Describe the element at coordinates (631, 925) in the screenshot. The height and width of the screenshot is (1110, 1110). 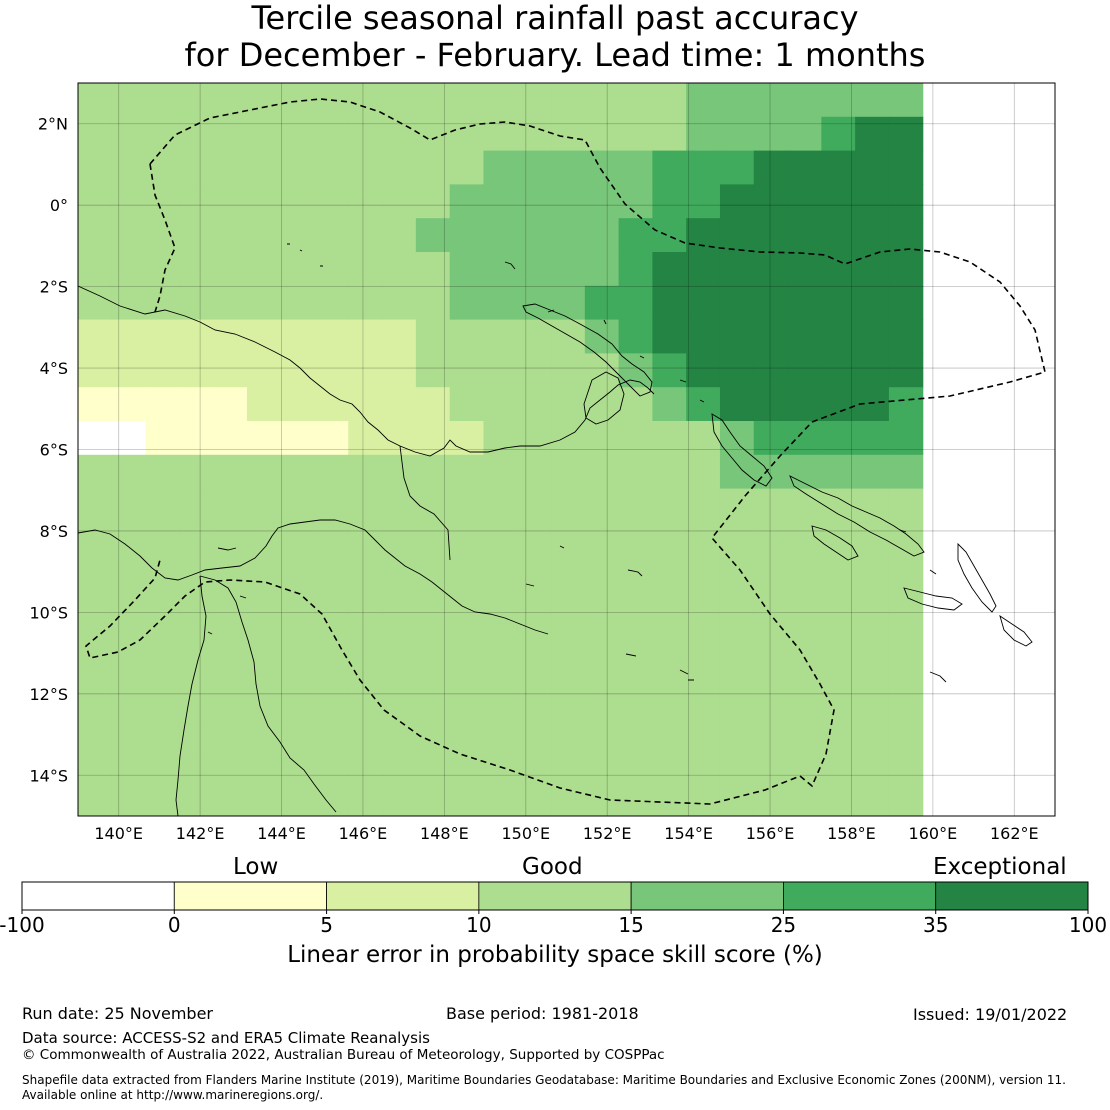
I see `colorbar-tick-label: 15` at that location.